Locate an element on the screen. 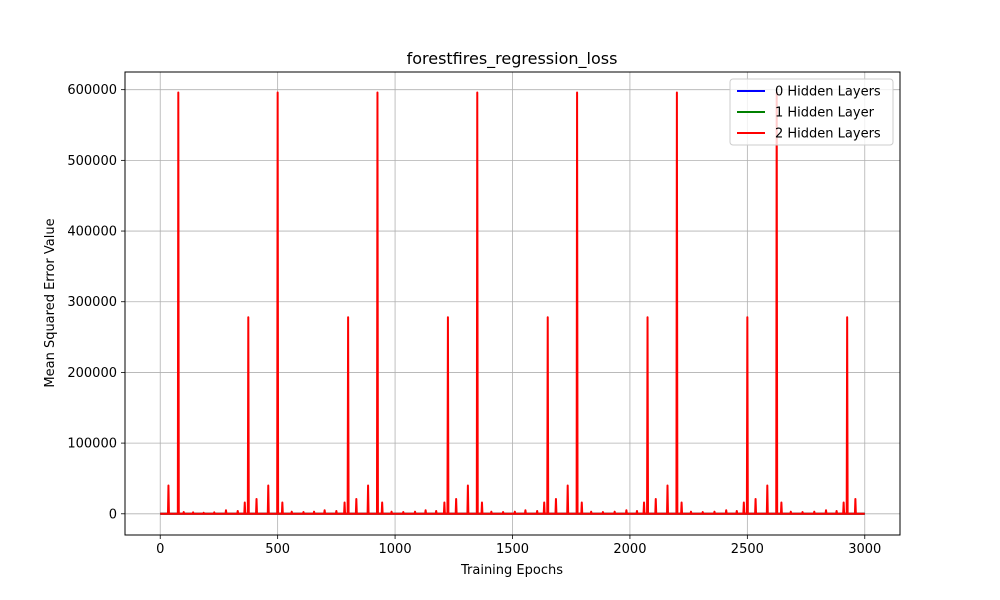 Image resolution: width=1000 pixels, height=600 pixels. y-tick-label: 600000 is located at coordinates (92, 90).